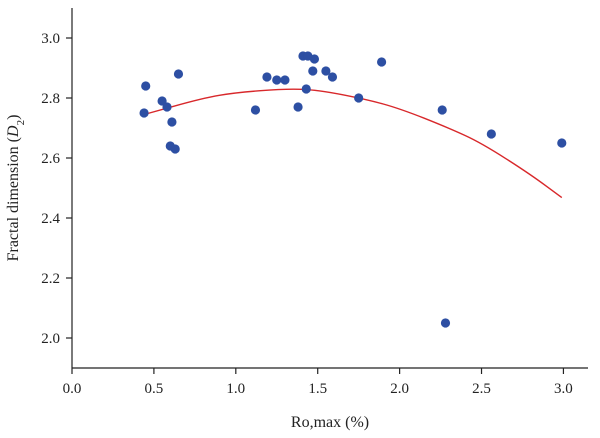 This screenshot has width=600, height=438. Describe the element at coordinates (235, 389) in the screenshot. I see `x-tick-label: 1.0` at that location.